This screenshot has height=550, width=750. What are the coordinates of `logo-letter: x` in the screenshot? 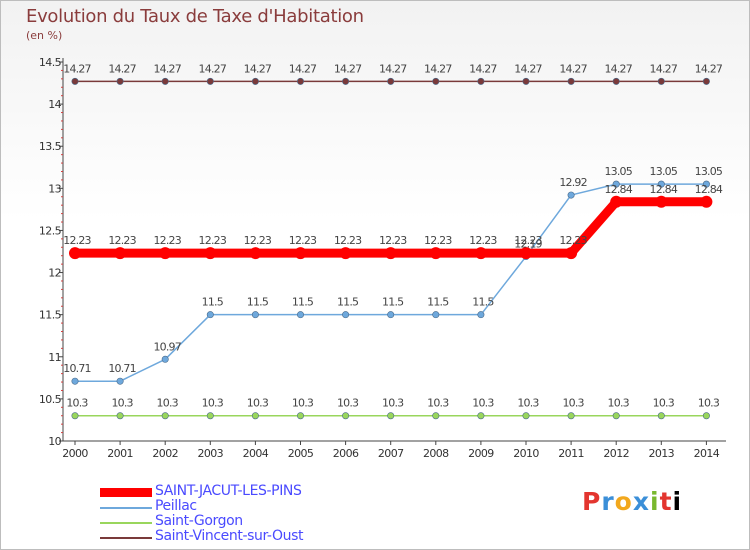 It's located at (641, 501).